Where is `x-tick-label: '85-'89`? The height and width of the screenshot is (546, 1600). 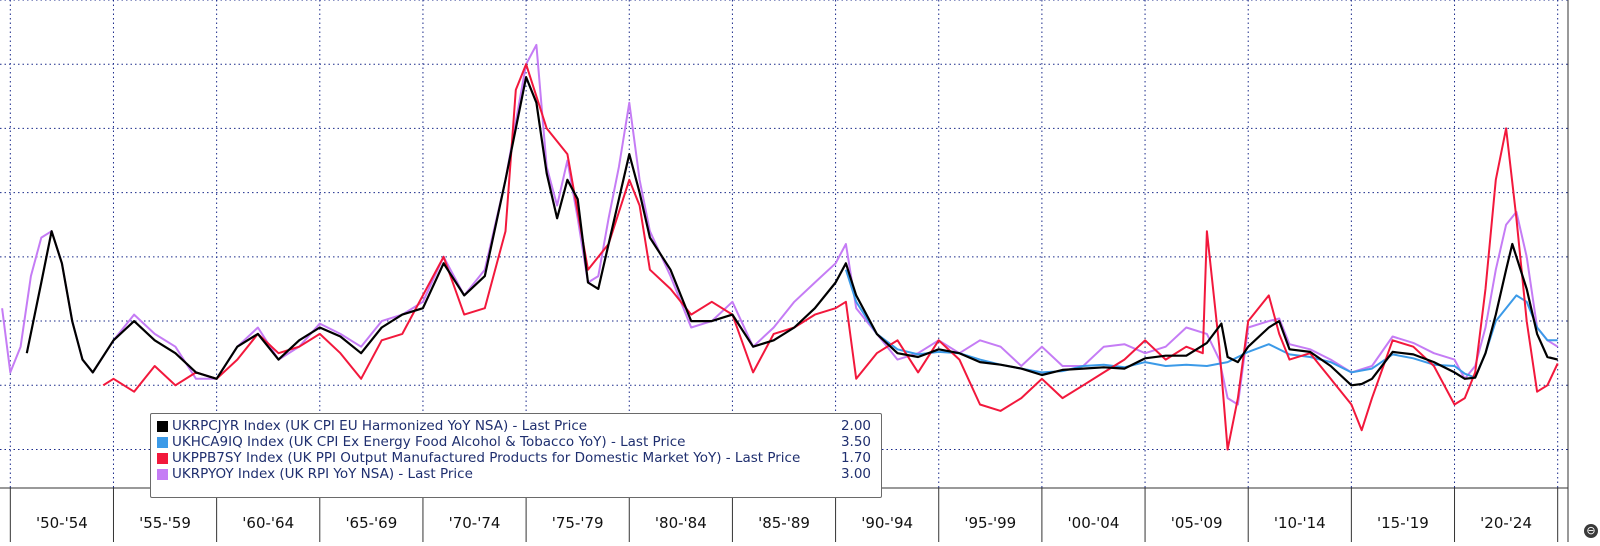
x-tick-label: '85-'89 is located at coordinates (784, 523).